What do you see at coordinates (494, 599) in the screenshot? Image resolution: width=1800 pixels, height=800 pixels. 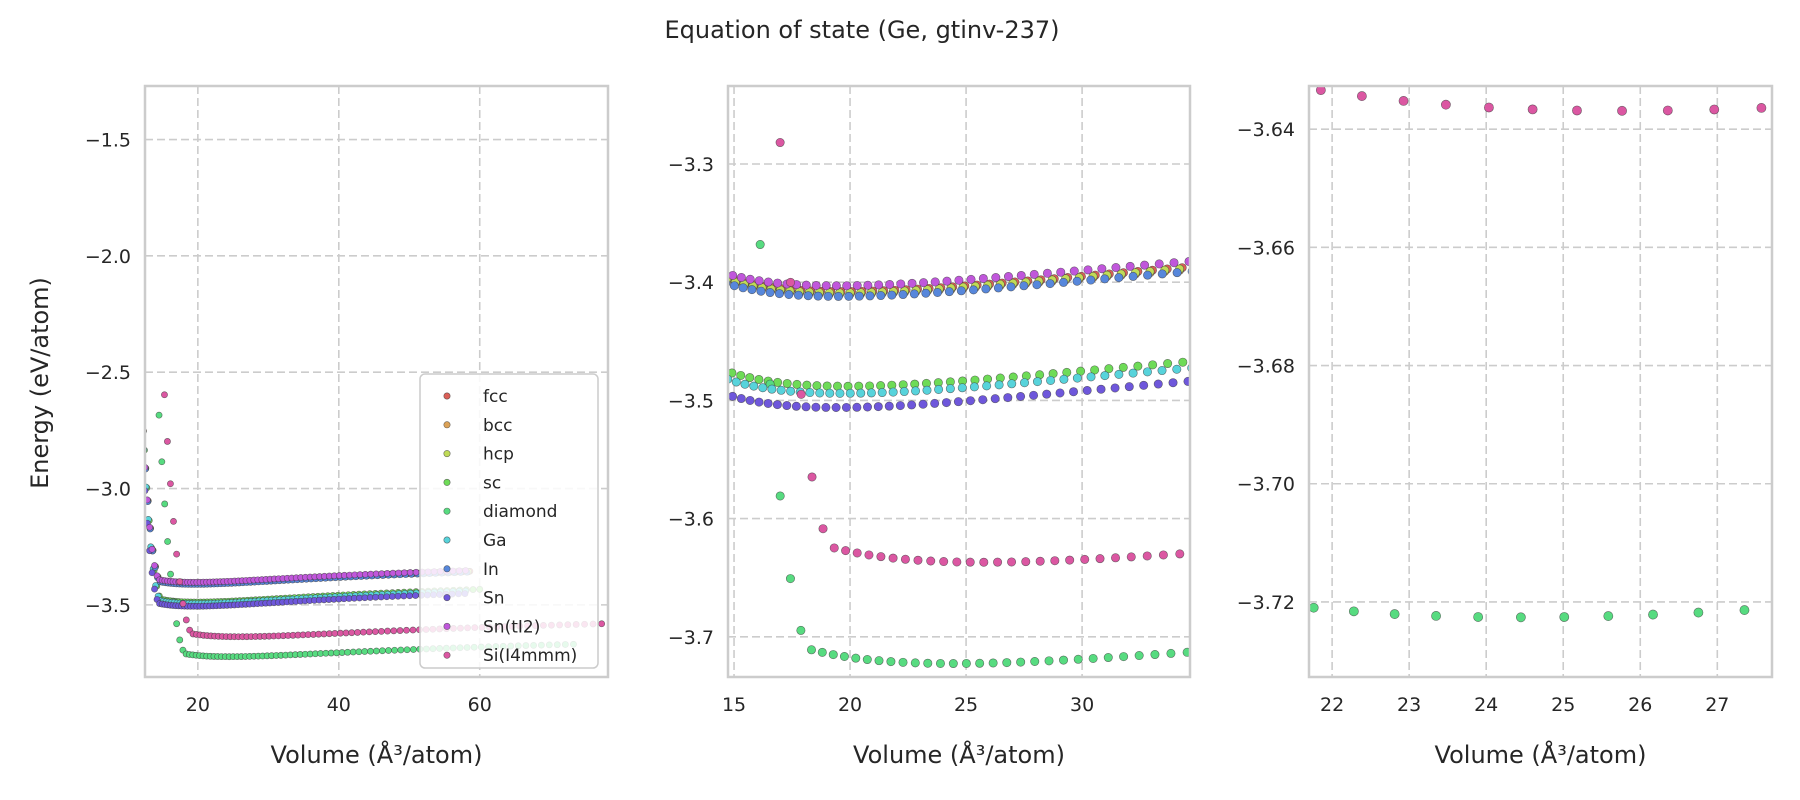 I see `legend-label: Sn` at bounding box center [494, 599].